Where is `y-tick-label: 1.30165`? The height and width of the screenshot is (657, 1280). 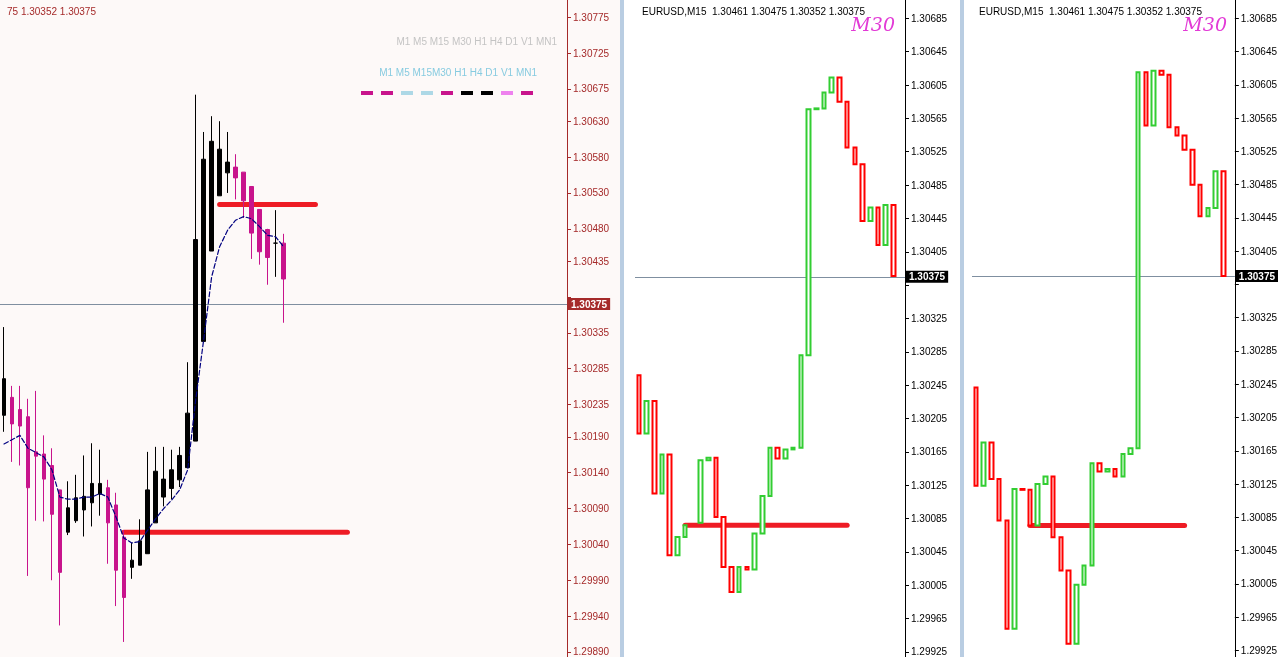
y-tick-label: 1.30165 is located at coordinates (929, 452).